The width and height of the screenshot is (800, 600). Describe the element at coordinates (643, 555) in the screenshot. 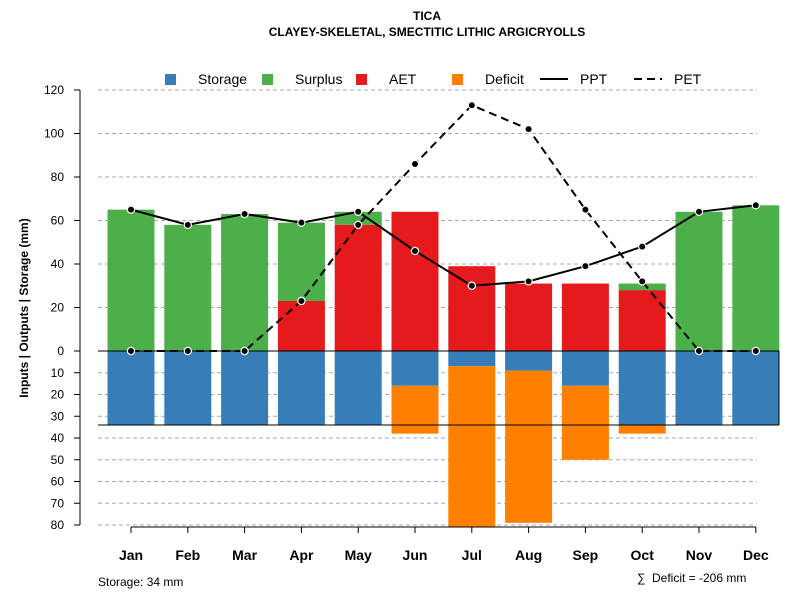

I see `x-tick-label: Oct` at that location.